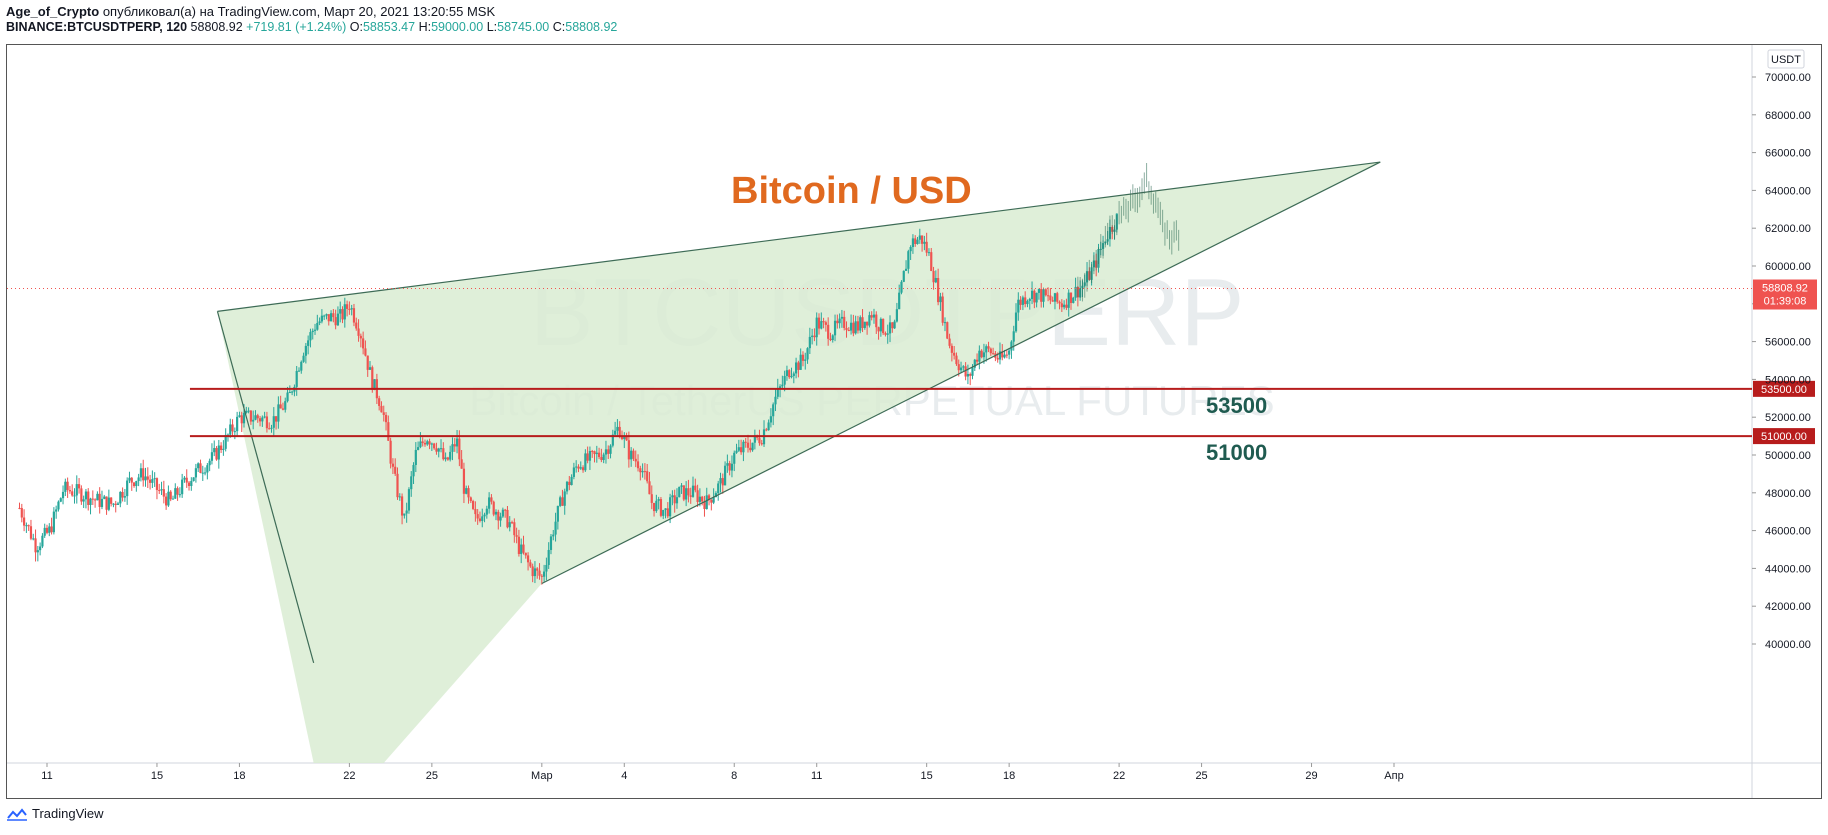  Describe the element at coordinates (1788, 191) in the screenshot. I see `y-tick-label: 64000.00` at that location.